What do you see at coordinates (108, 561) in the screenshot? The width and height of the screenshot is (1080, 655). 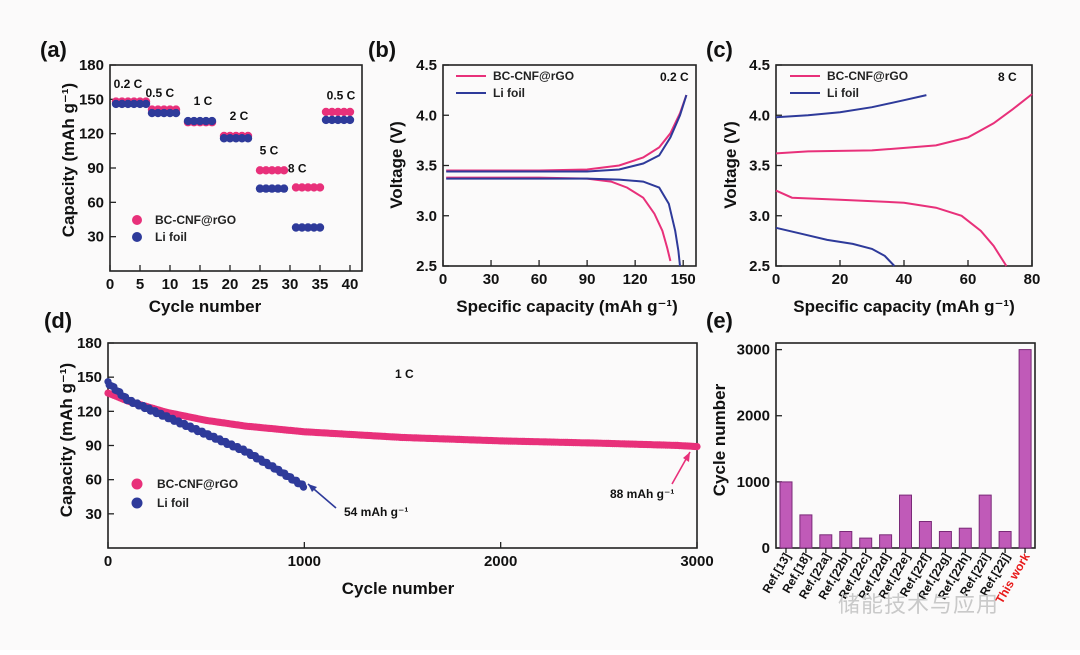 I see `panel-d-xtick-label: 0` at bounding box center [108, 561].